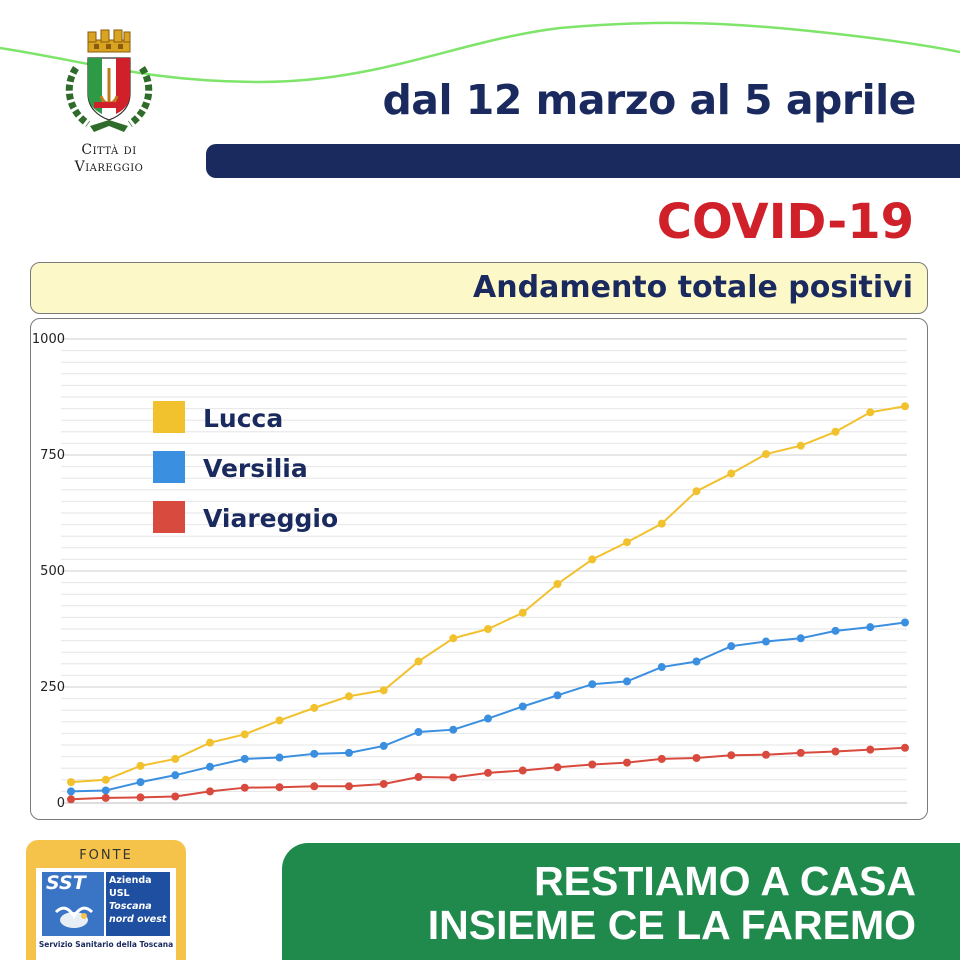  Describe the element at coordinates (725, 881) in the screenshot. I see `slogan-line1: RESTIAMO A CASA` at that location.